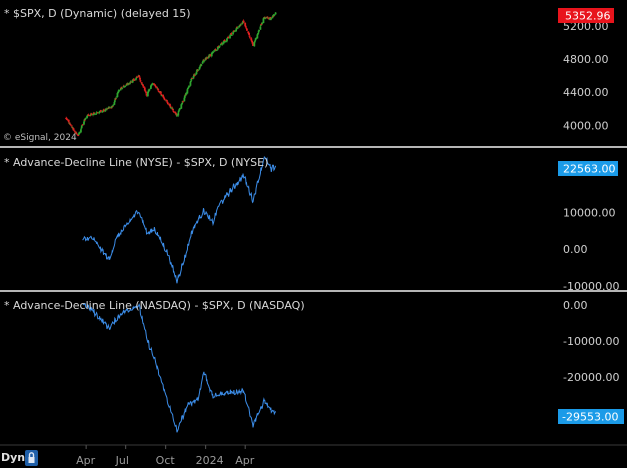  I want to click on spx-last-price: 5352.96, so click(588, 16).